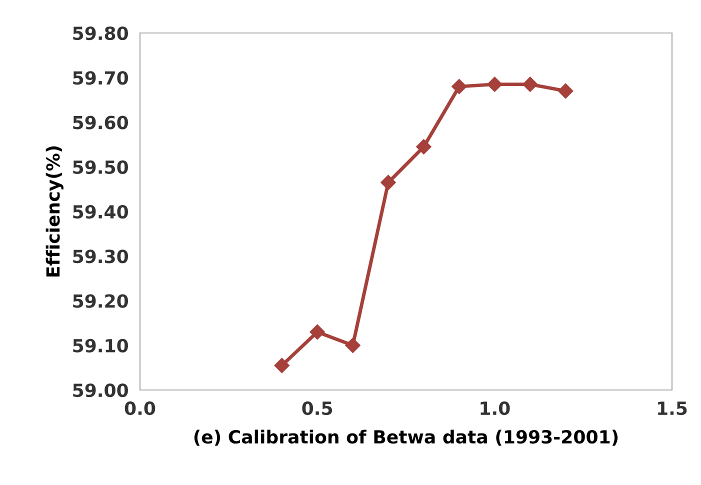  Describe the element at coordinates (100, 33) in the screenshot. I see `y-tick-label: 59.80` at that location.